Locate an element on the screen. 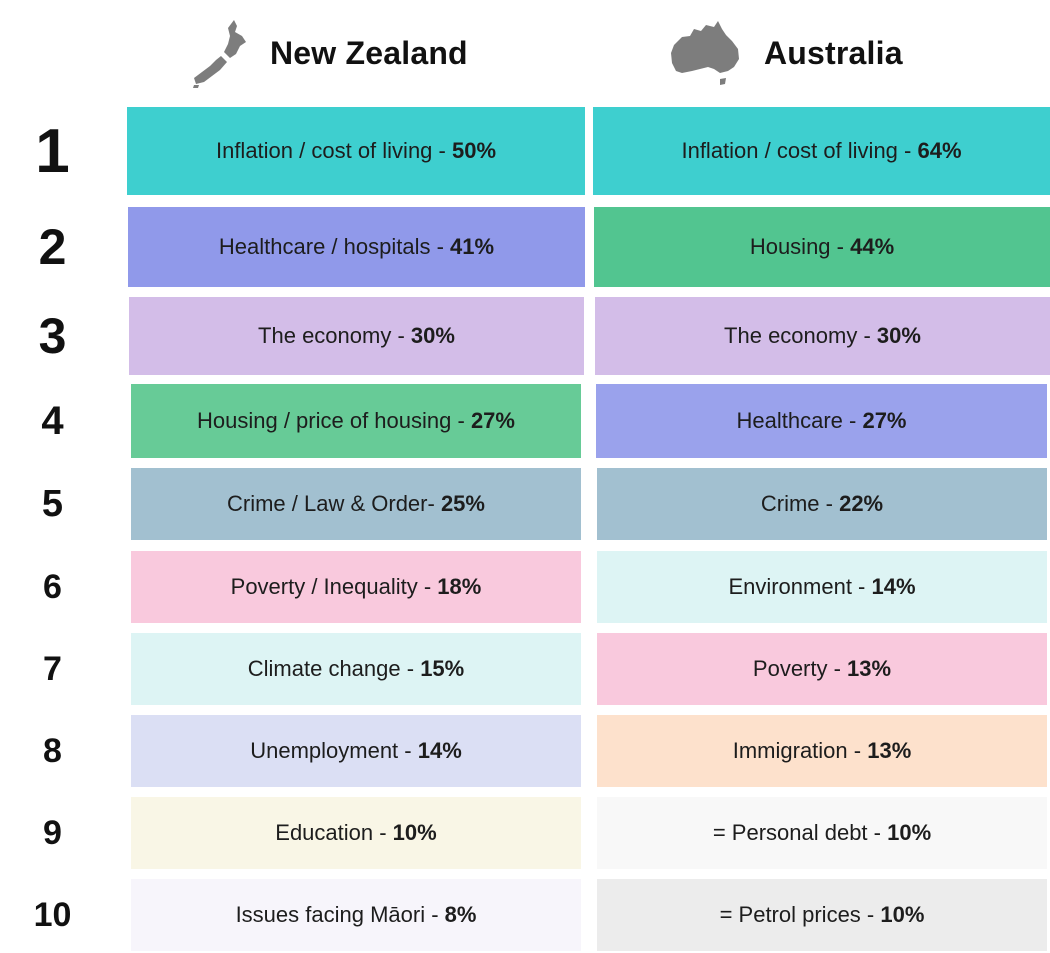 The image size is (1050, 953). au-issue-cell: Immigration - 13% is located at coordinates (822, 751).